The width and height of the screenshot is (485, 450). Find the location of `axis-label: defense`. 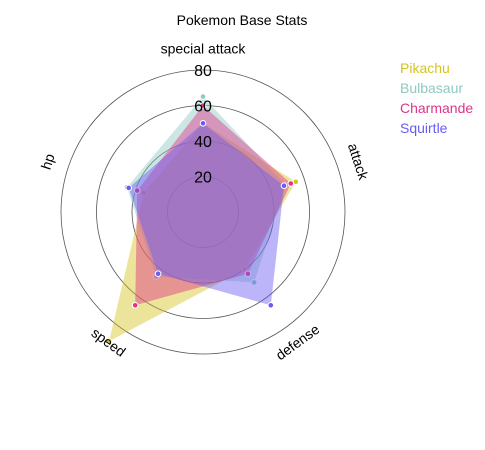

axis-label: defense is located at coordinates (298, 342).